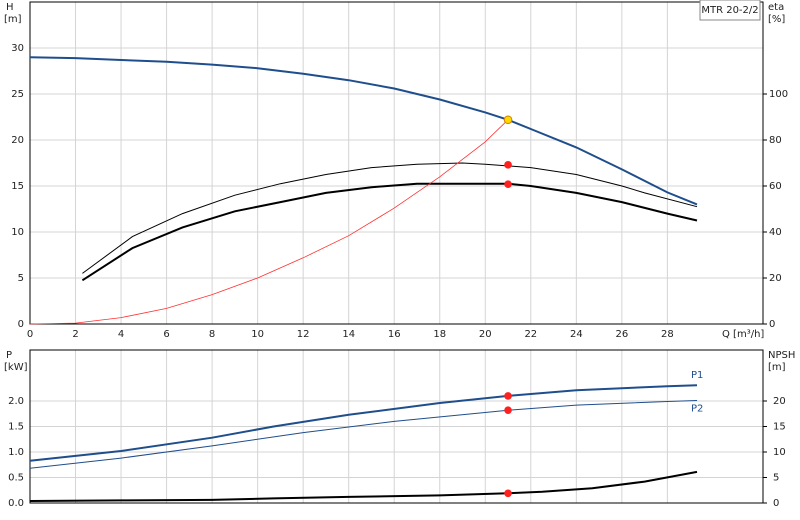 This screenshot has height=520, width=800. I want to click on x-tick-label: 12, so click(303, 334).